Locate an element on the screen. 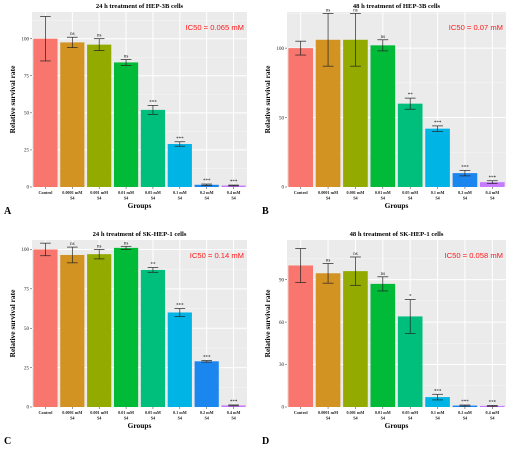  chart-c-x-tick-label: Control is located at coordinates (45, 412).